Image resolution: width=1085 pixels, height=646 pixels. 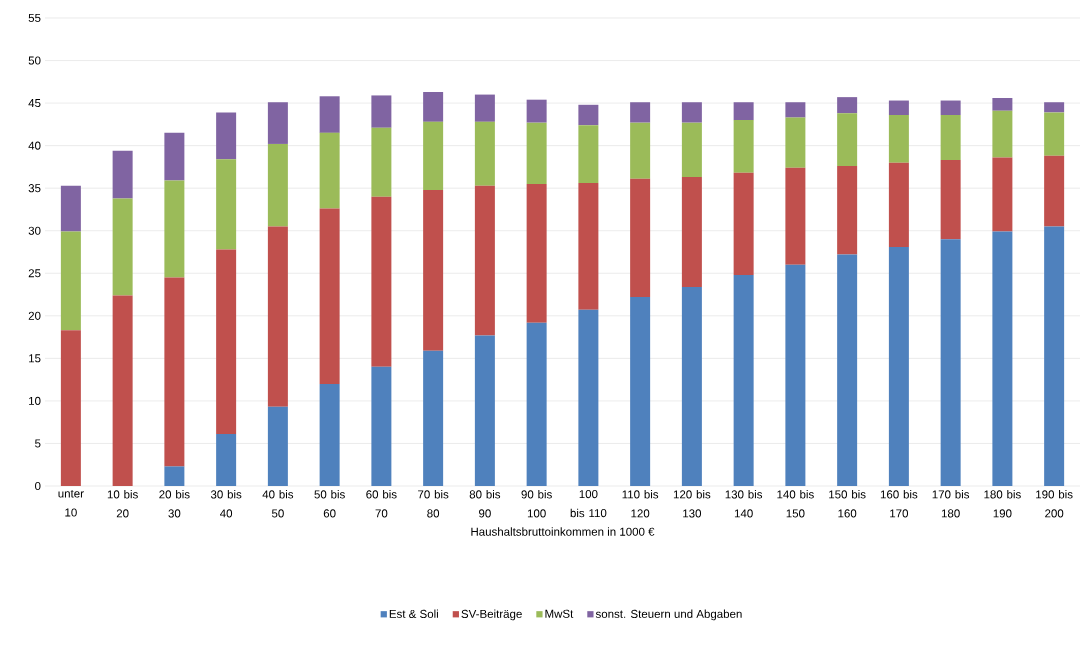 I want to click on y-tick-label: 35, so click(x=34, y=188).